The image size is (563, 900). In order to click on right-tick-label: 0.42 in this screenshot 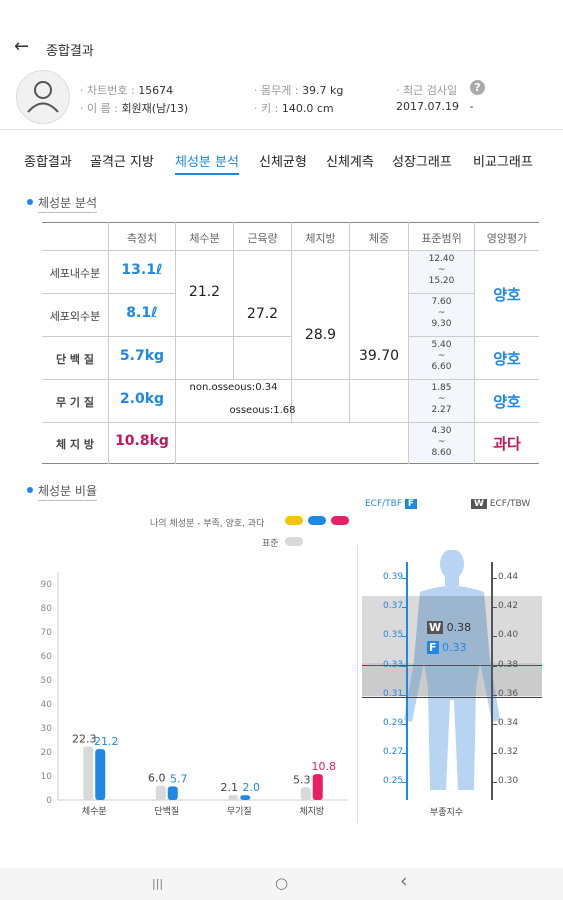, I will do `click(508, 606)`.